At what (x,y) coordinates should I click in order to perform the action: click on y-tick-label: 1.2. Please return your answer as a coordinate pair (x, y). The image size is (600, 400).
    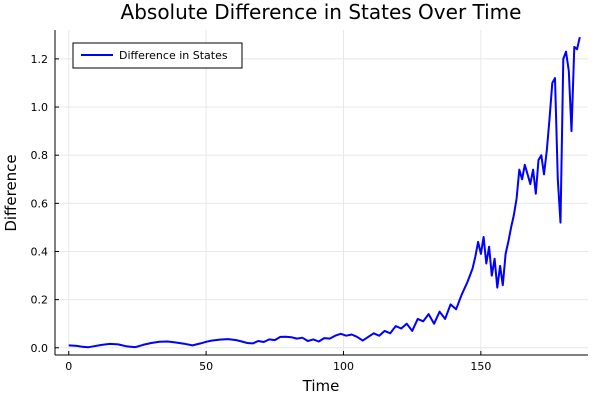
    Looking at the image, I should click on (40, 59).